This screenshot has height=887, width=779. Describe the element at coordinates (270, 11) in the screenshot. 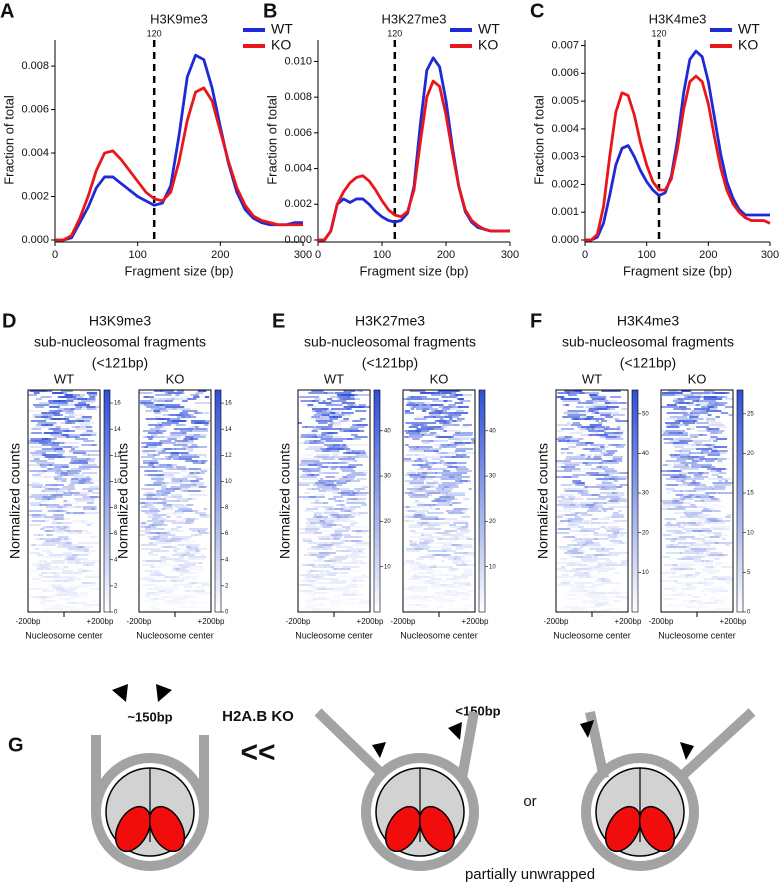

I see `panel-letter: B` at that location.